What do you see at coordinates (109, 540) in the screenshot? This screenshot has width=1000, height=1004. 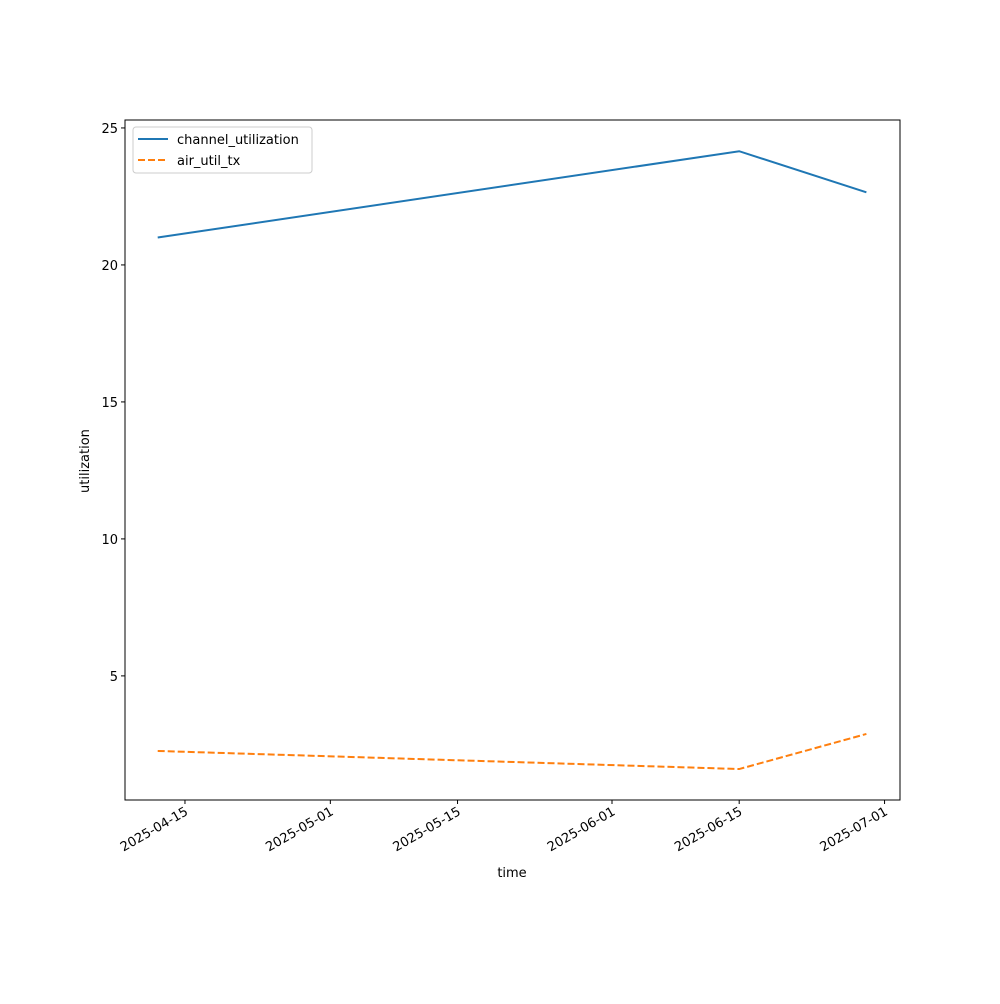 I see `y-tick-label: 10` at bounding box center [109, 540].